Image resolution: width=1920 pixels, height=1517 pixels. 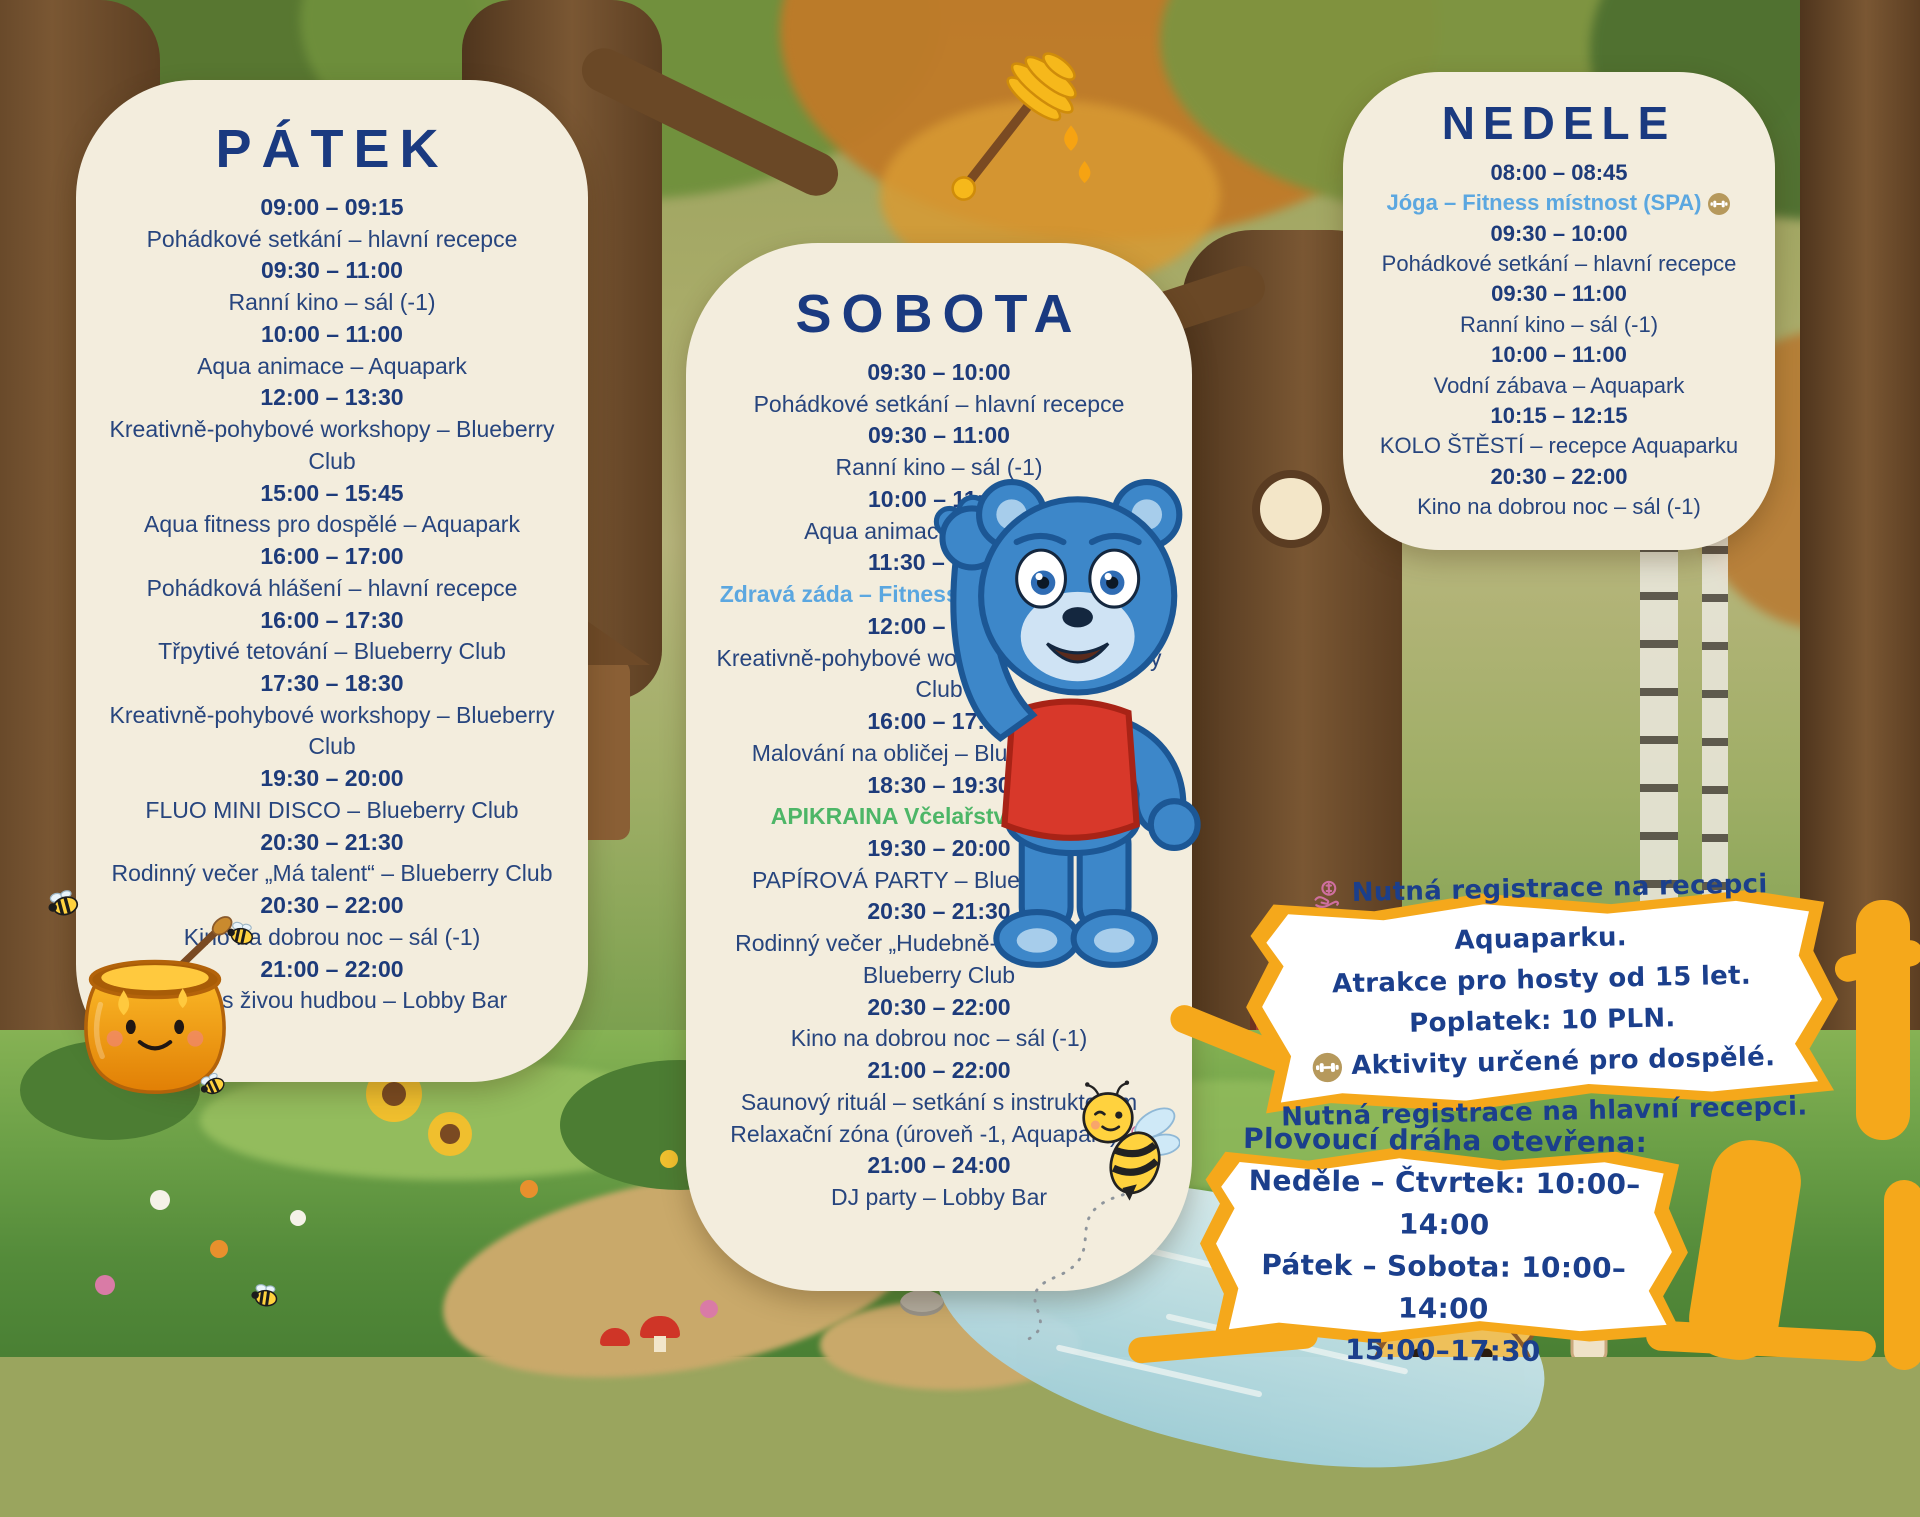 What do you see at coordinates (939, 314) in the screenshot?
I see `day-title-saturday: SOBOTA` at bounding box center [939, 314].